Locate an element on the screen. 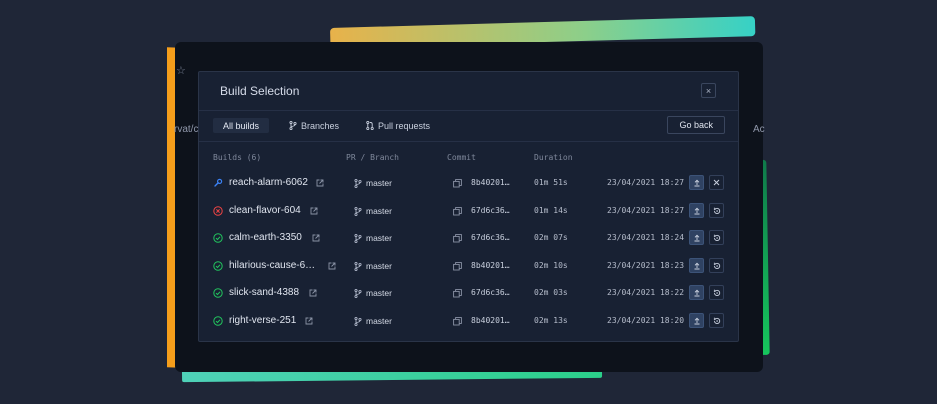  tab-label: All builds is located at coordinates (241, 125).